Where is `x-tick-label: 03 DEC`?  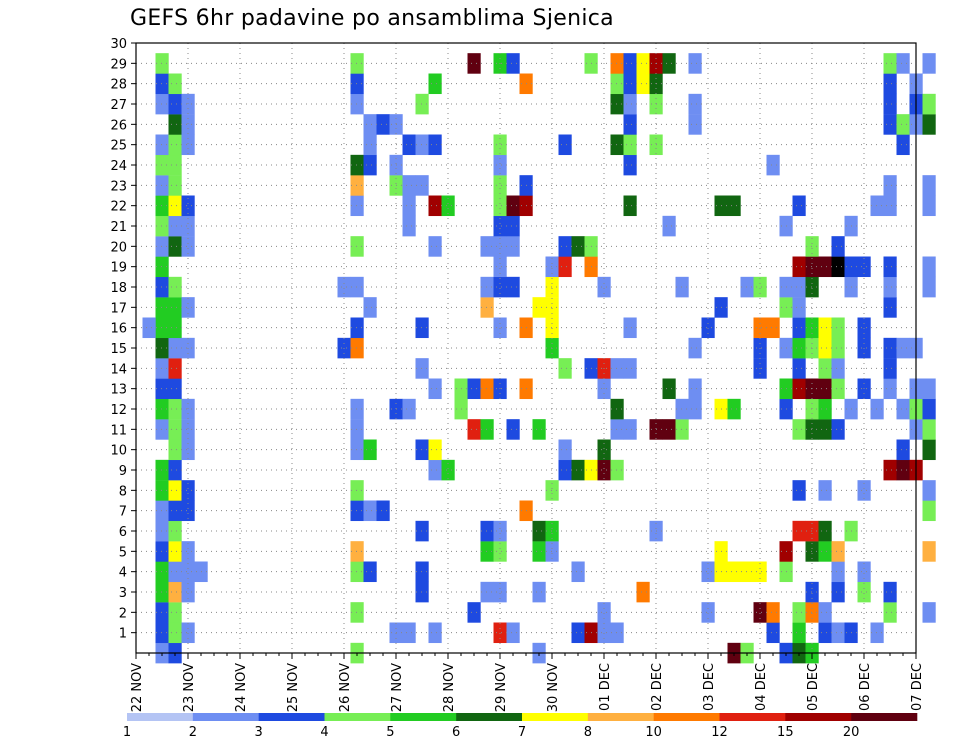
x-tick-label: 03 DEC is located at coordinates (709, 687).